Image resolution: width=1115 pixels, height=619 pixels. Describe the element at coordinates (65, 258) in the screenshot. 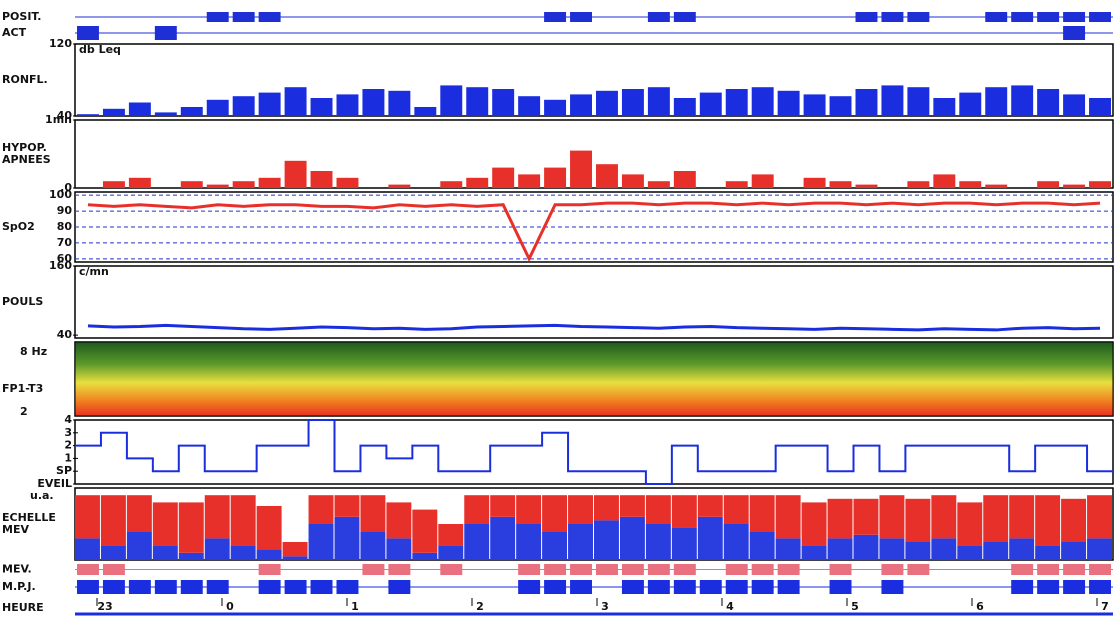

I see `y-tick-label: 60` at that location.